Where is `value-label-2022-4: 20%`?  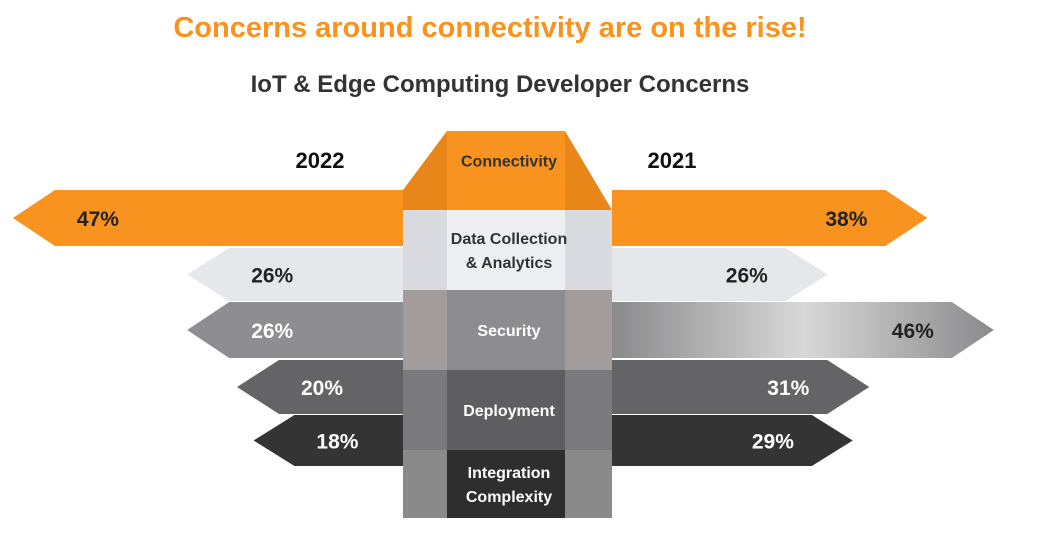 value-label-2022-4: 20% is located at coordinates (322, 388).